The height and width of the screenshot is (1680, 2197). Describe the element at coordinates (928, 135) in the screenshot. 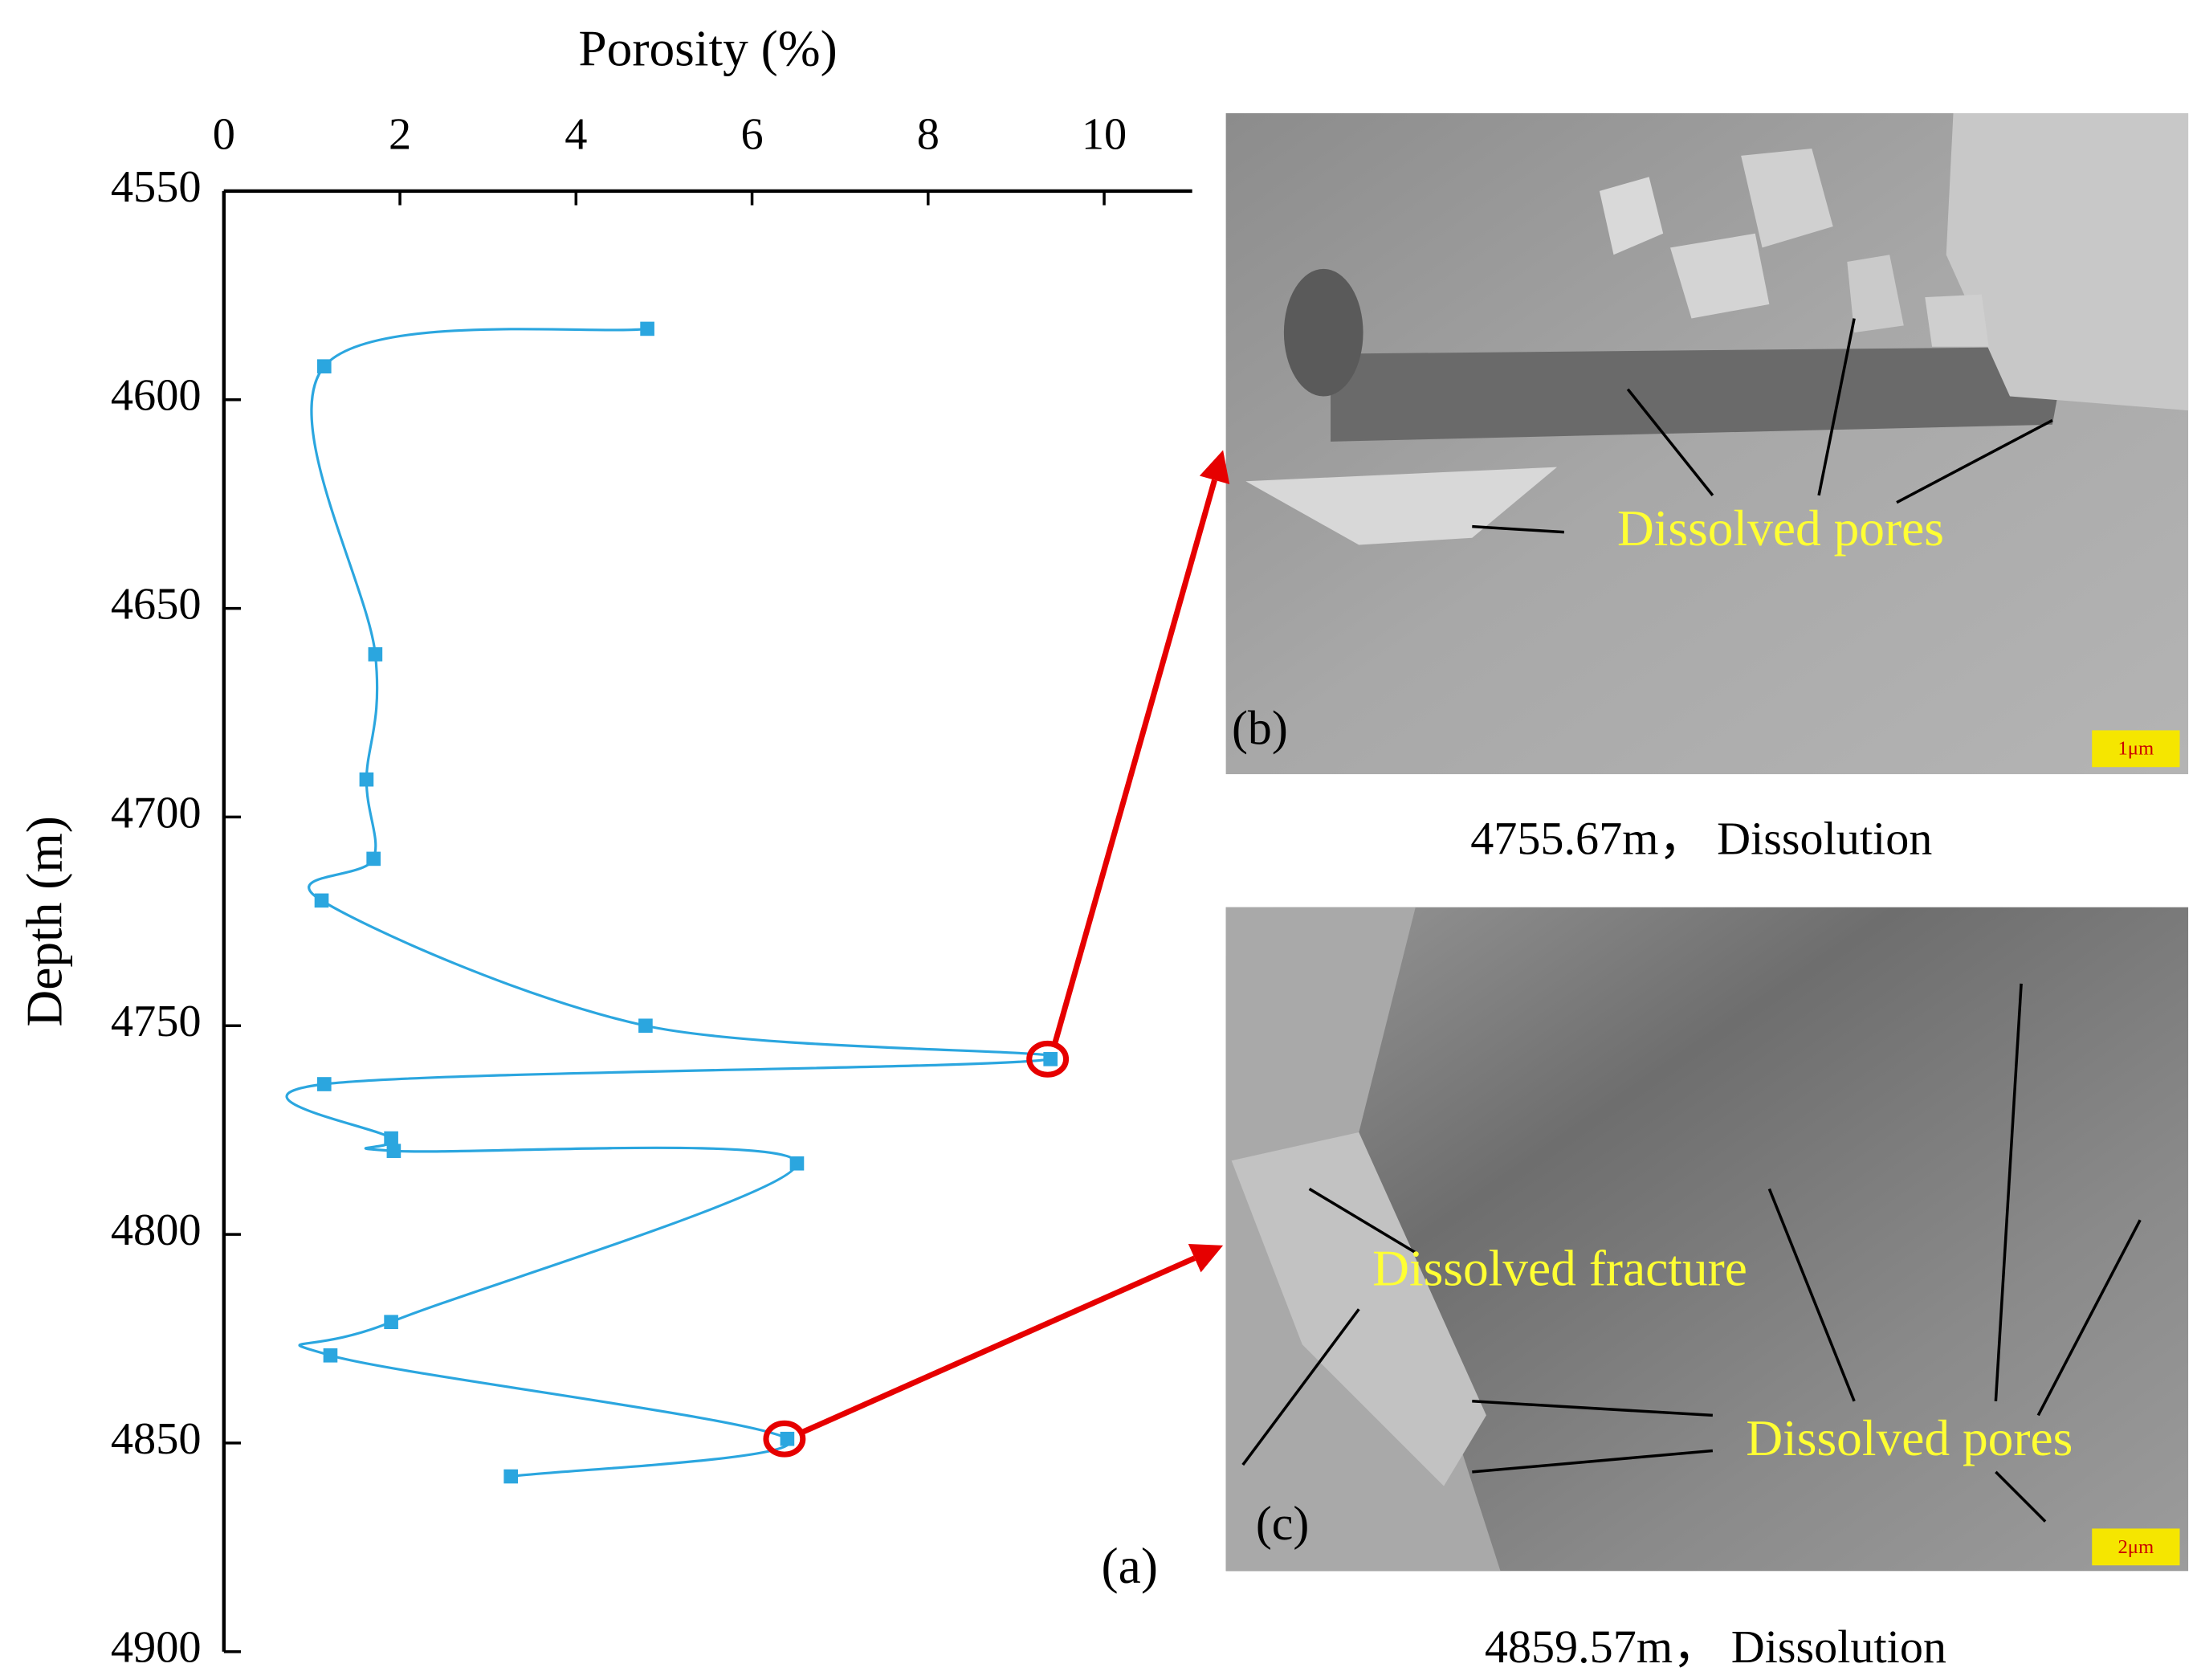

I see `x-tick-label: 8` at that location.